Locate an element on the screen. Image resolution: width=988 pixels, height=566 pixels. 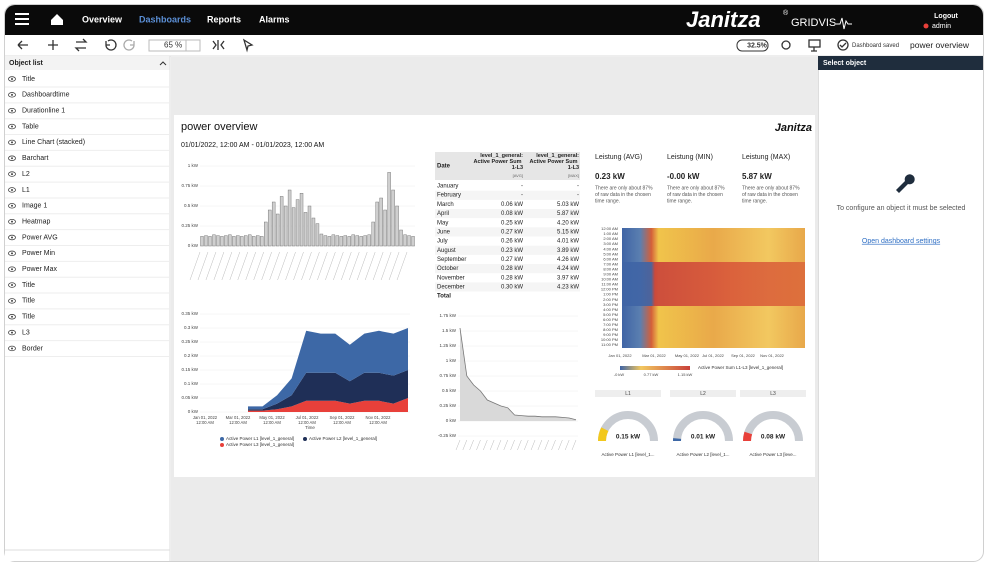
zoom-box is located at coordinates (174, 45).